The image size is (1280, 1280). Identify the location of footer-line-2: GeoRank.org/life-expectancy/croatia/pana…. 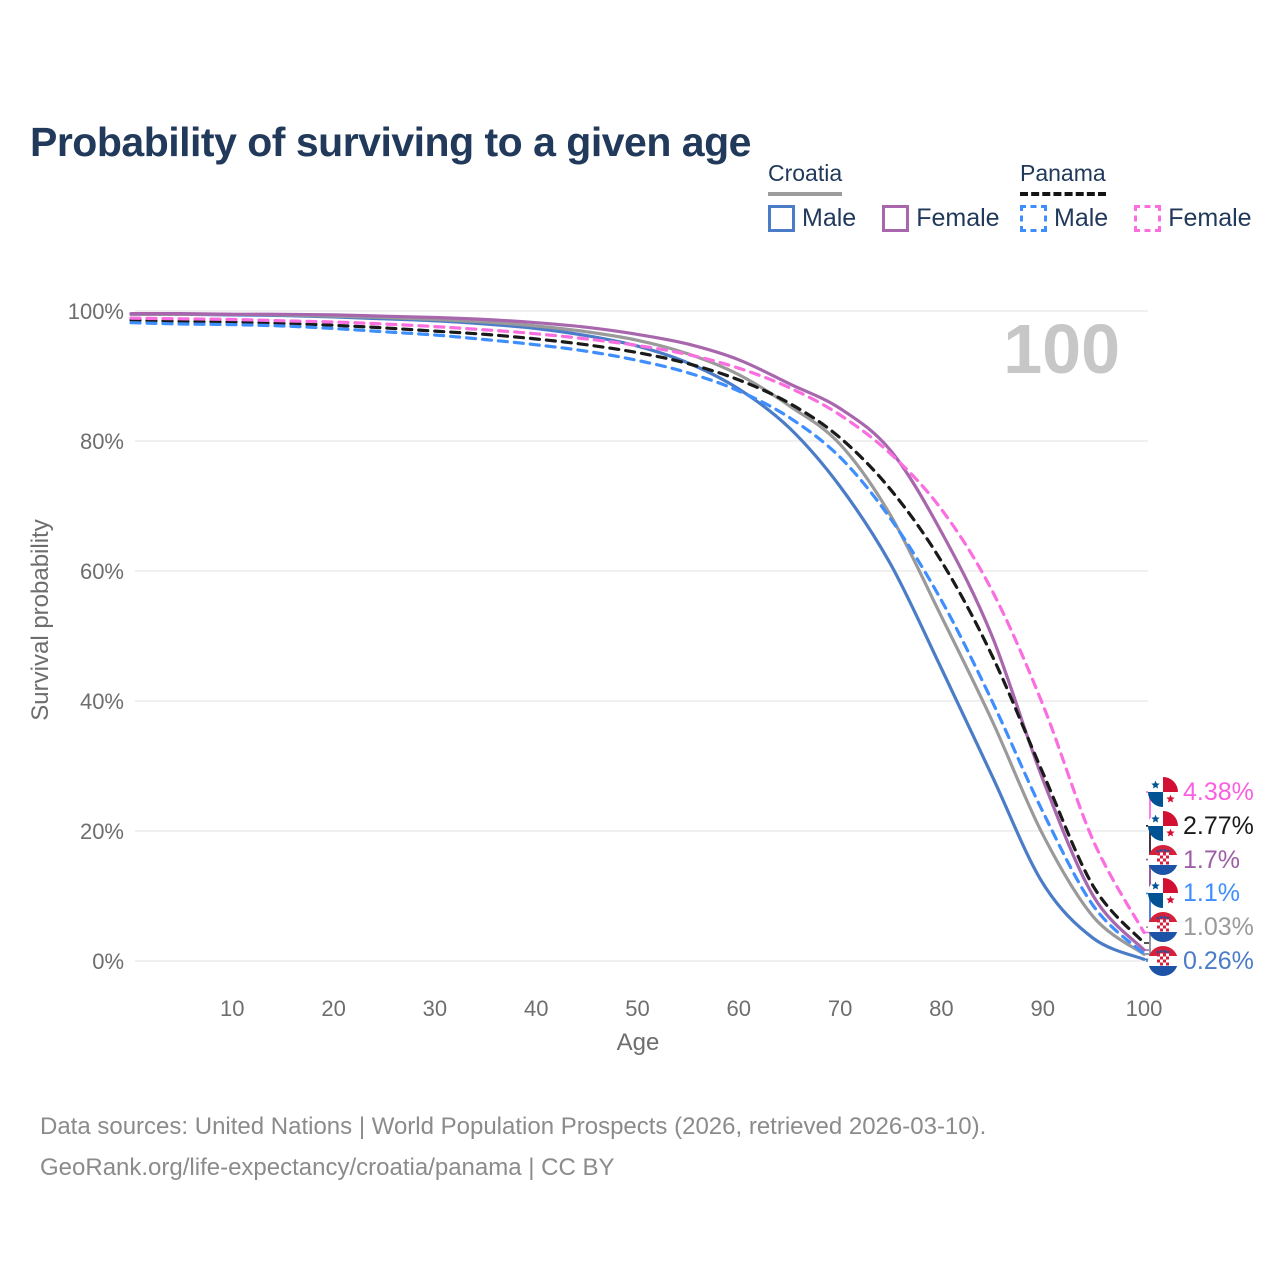
(327, 1167).